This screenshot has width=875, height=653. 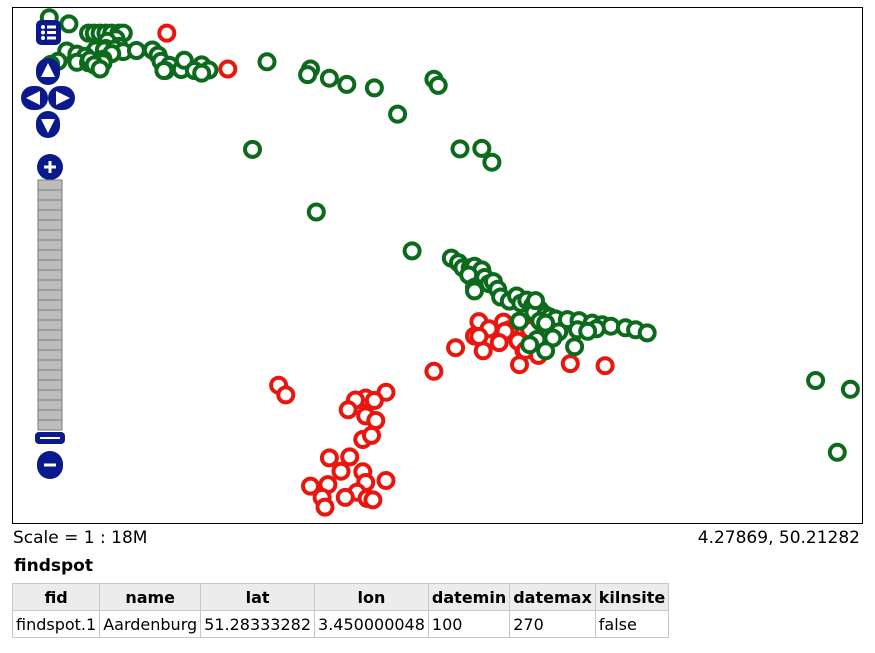 What do you see at coordinates (632, 624) in the screenshot?
I see `cell-kilnsite: false` at bounding box center [632, 624].